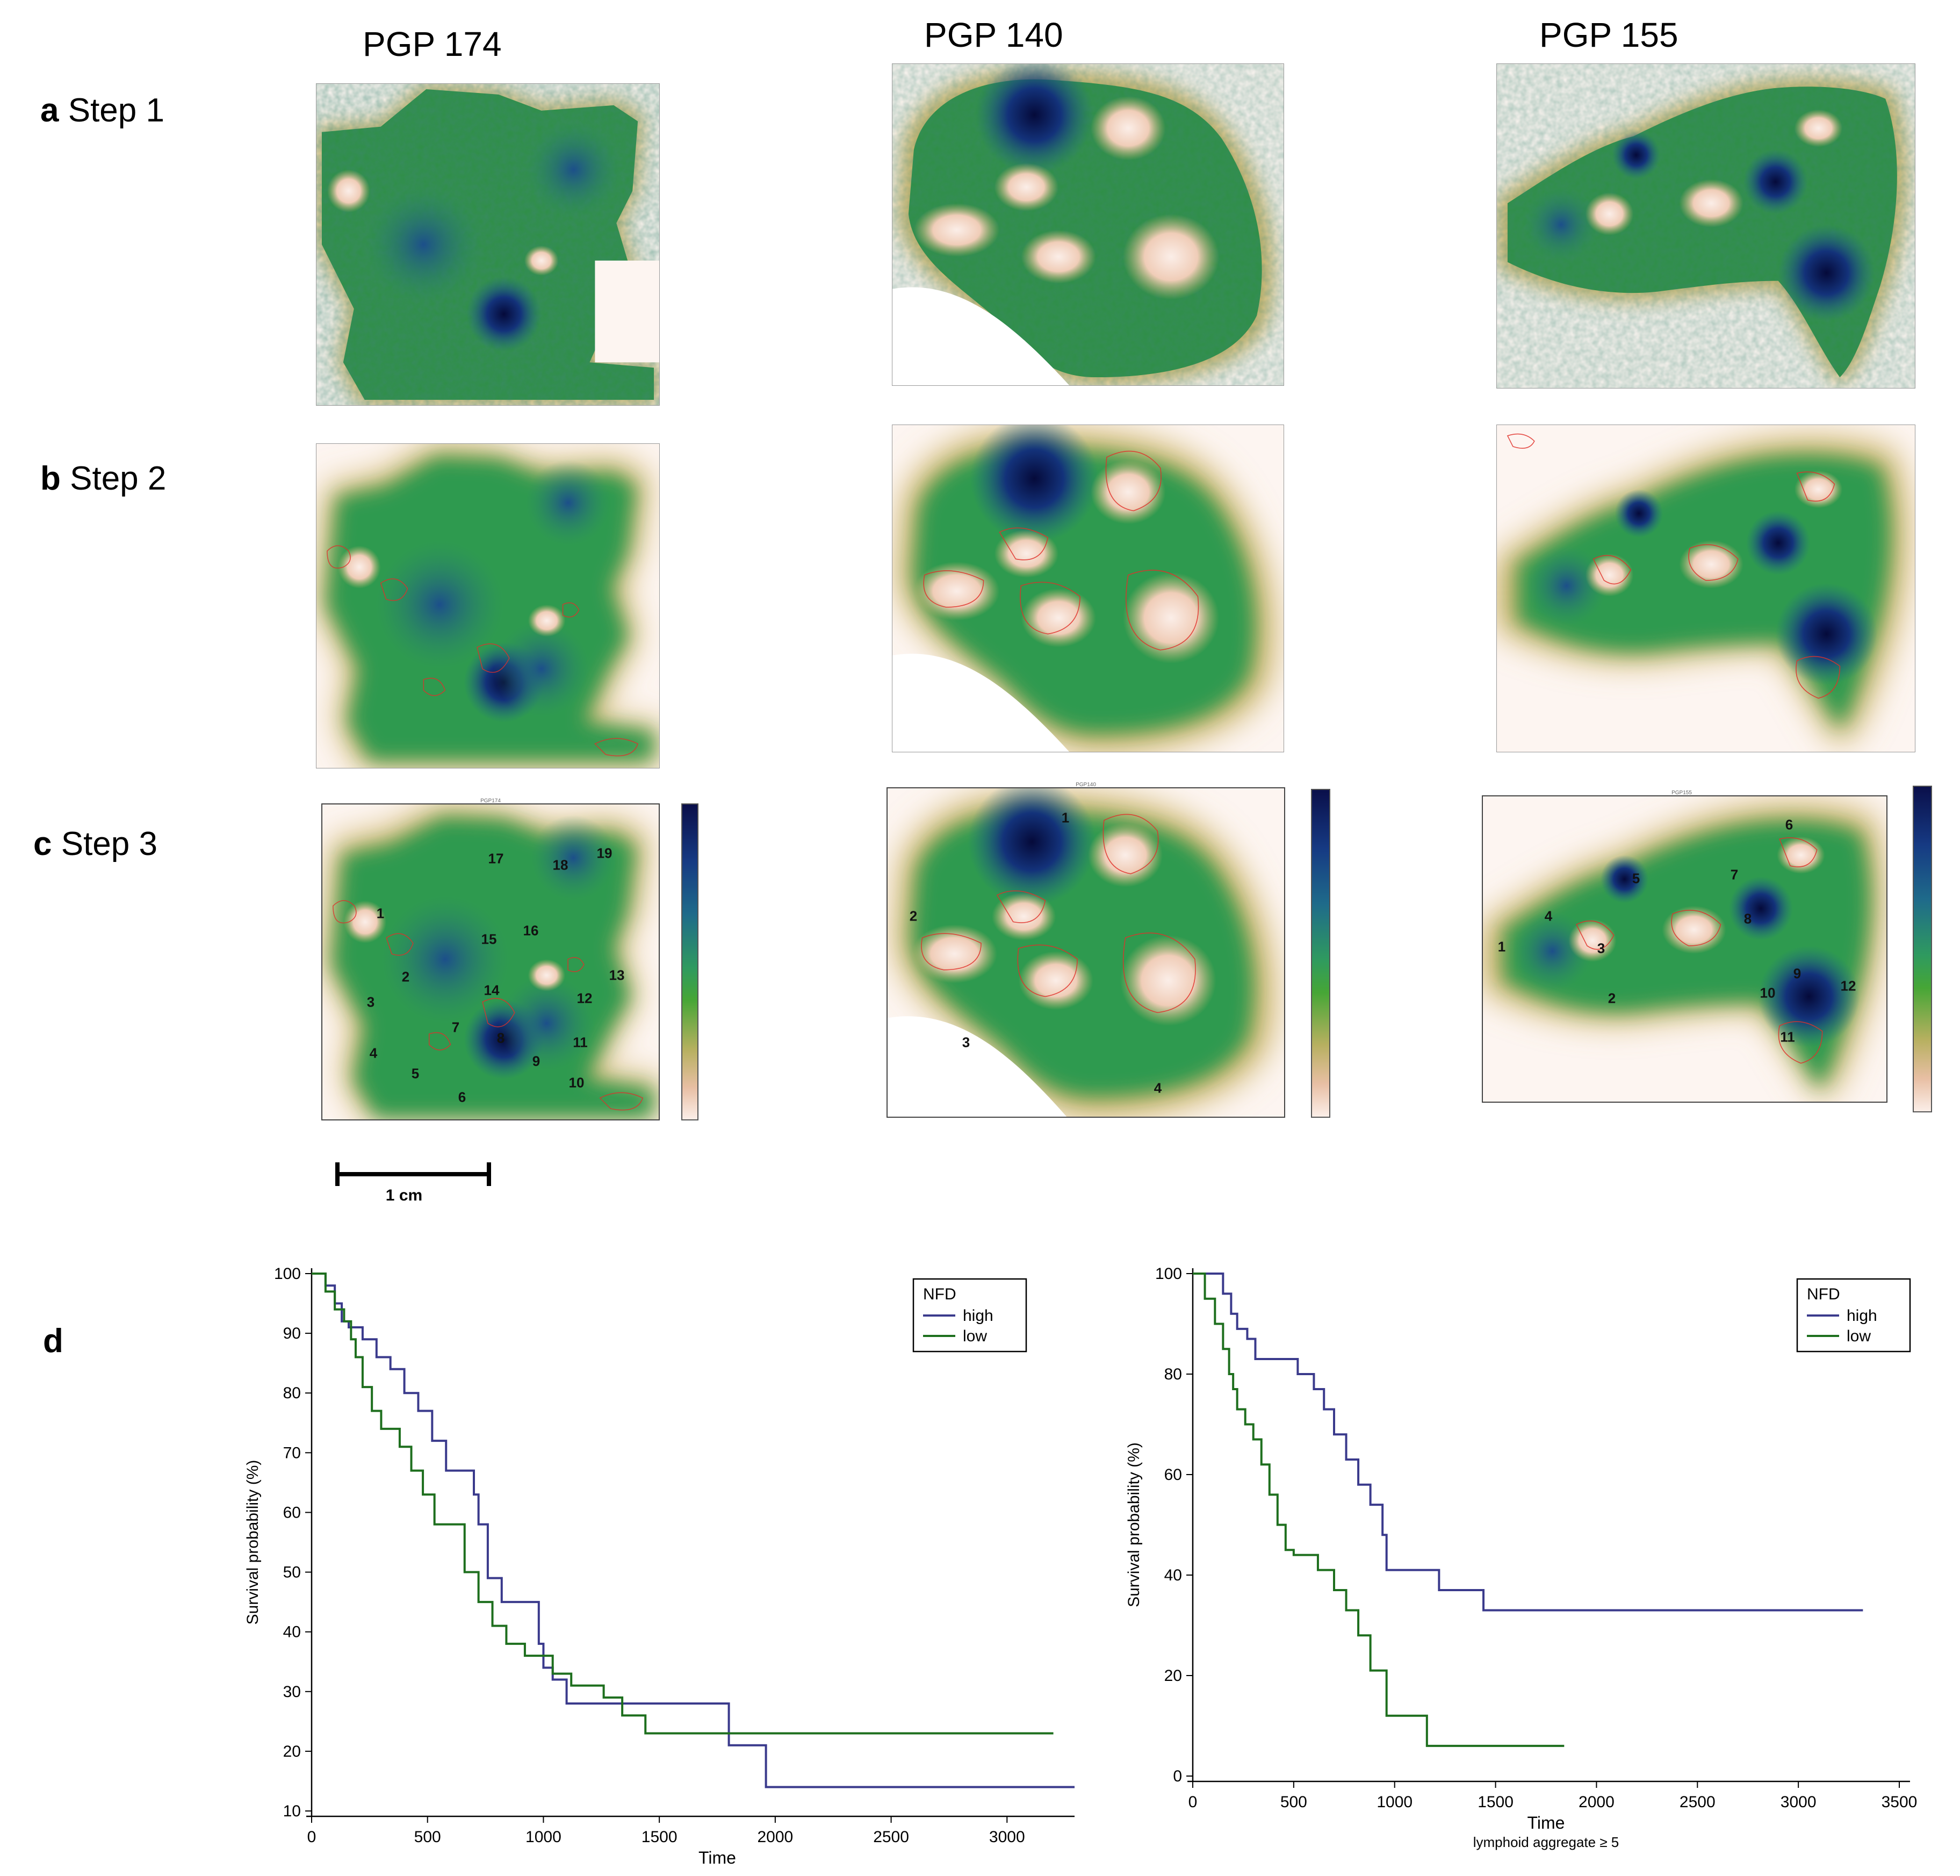 The height and width of the screenshot is (1876, 1960). Describe the element at coordinates (1684, 949) in the screenshot. I see `heatmap-step3-pgp155` at that location.